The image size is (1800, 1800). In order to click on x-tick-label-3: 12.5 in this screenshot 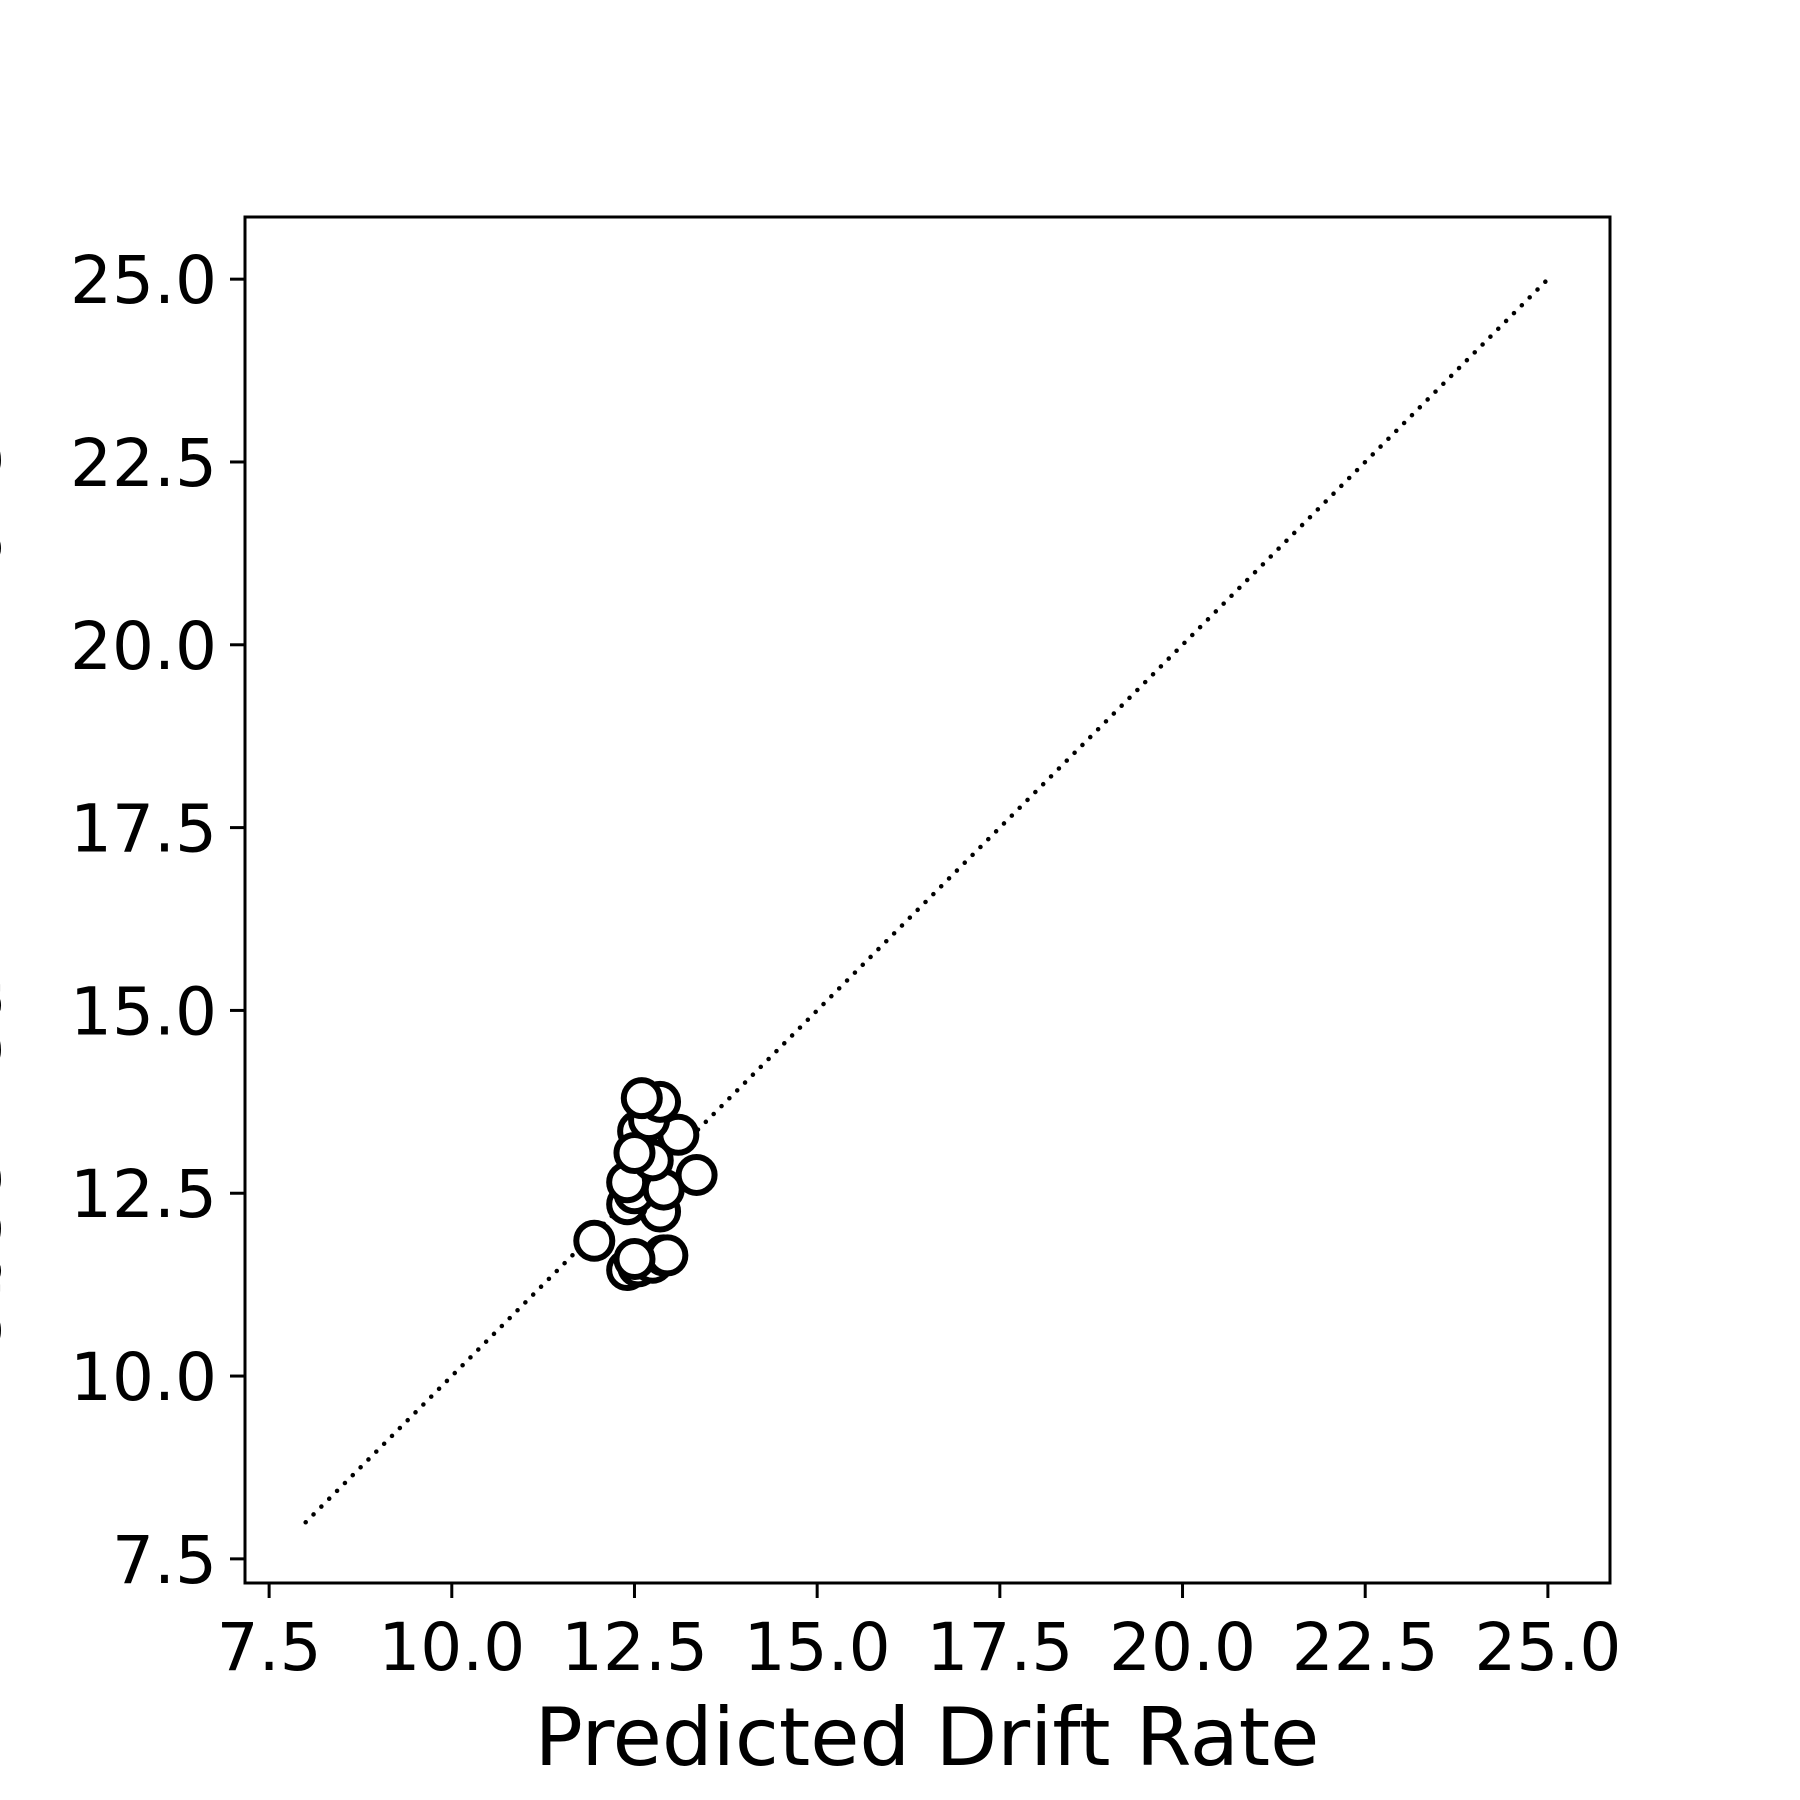, I will do `click(634, 1647)`.